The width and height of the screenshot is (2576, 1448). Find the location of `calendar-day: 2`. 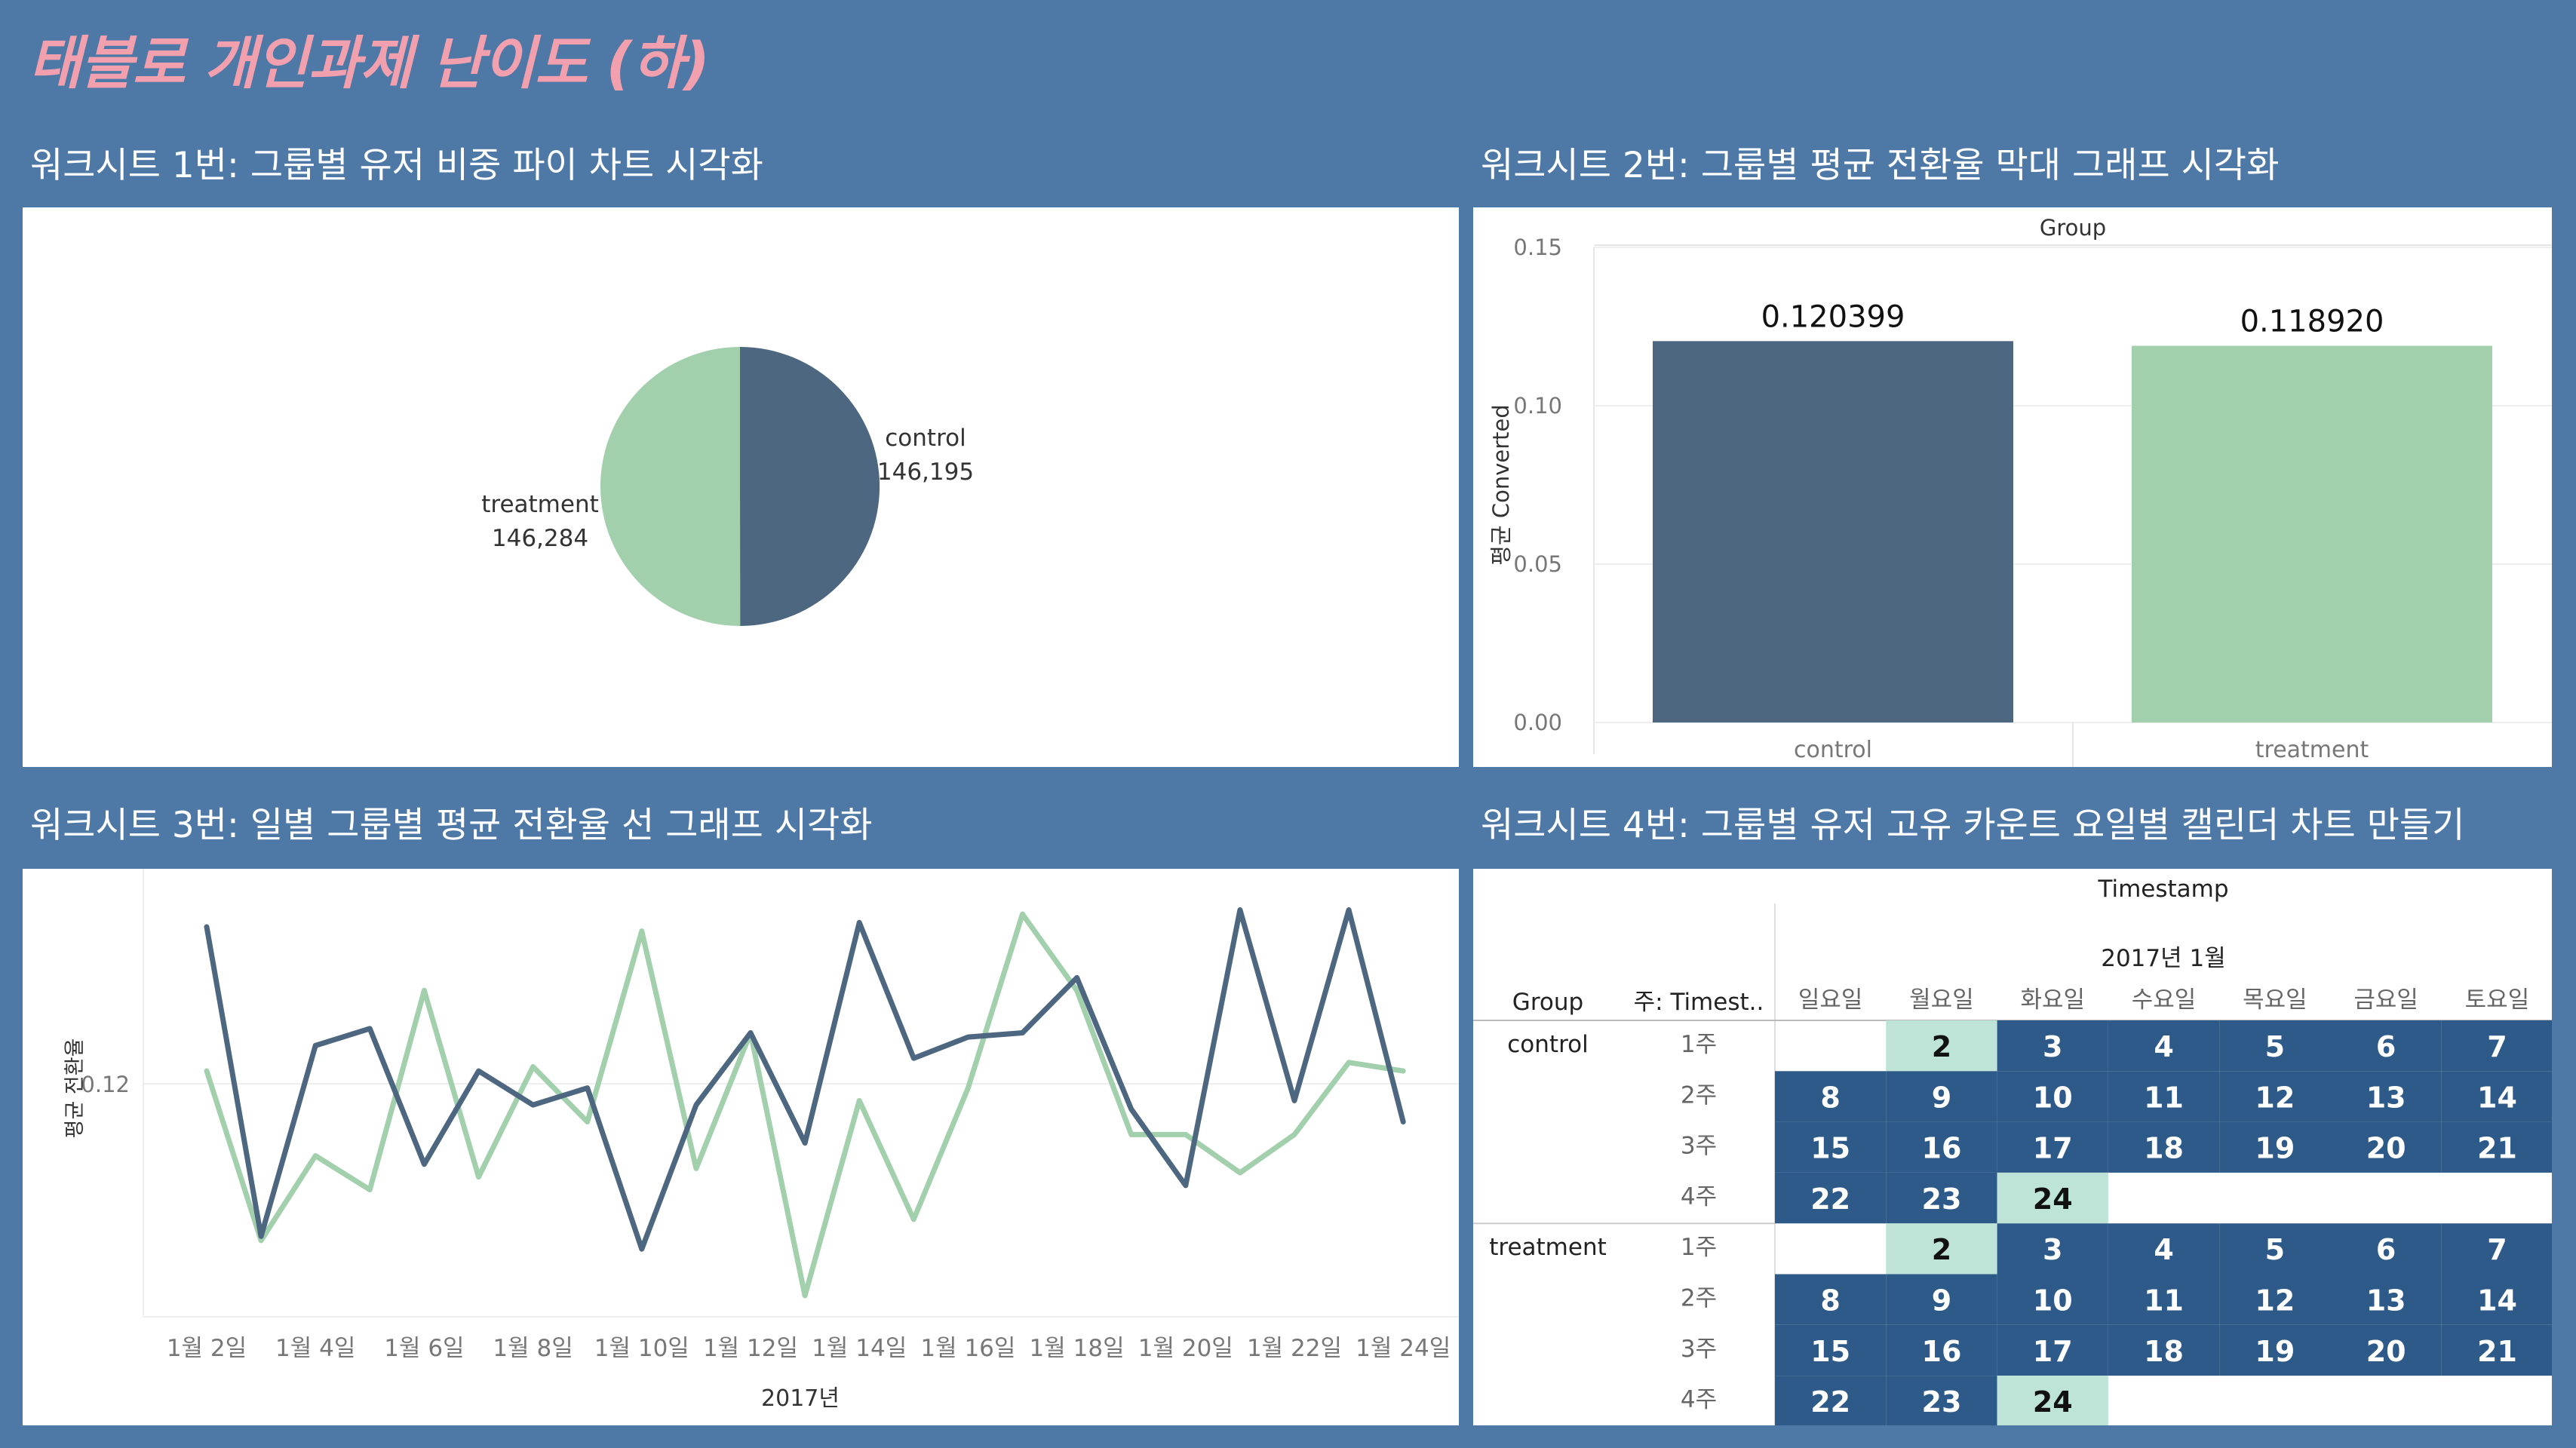

calendar-day: 2 is located at coordinates (1941, 1249).